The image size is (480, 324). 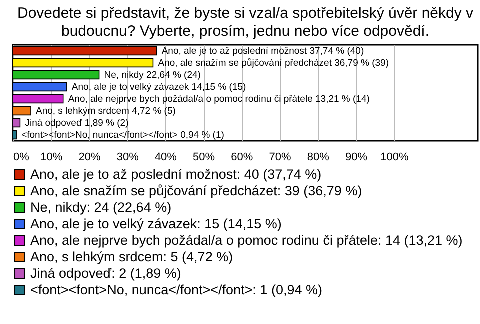 I want to click on x-tick-label: 40%, so click(x=166, y=158).